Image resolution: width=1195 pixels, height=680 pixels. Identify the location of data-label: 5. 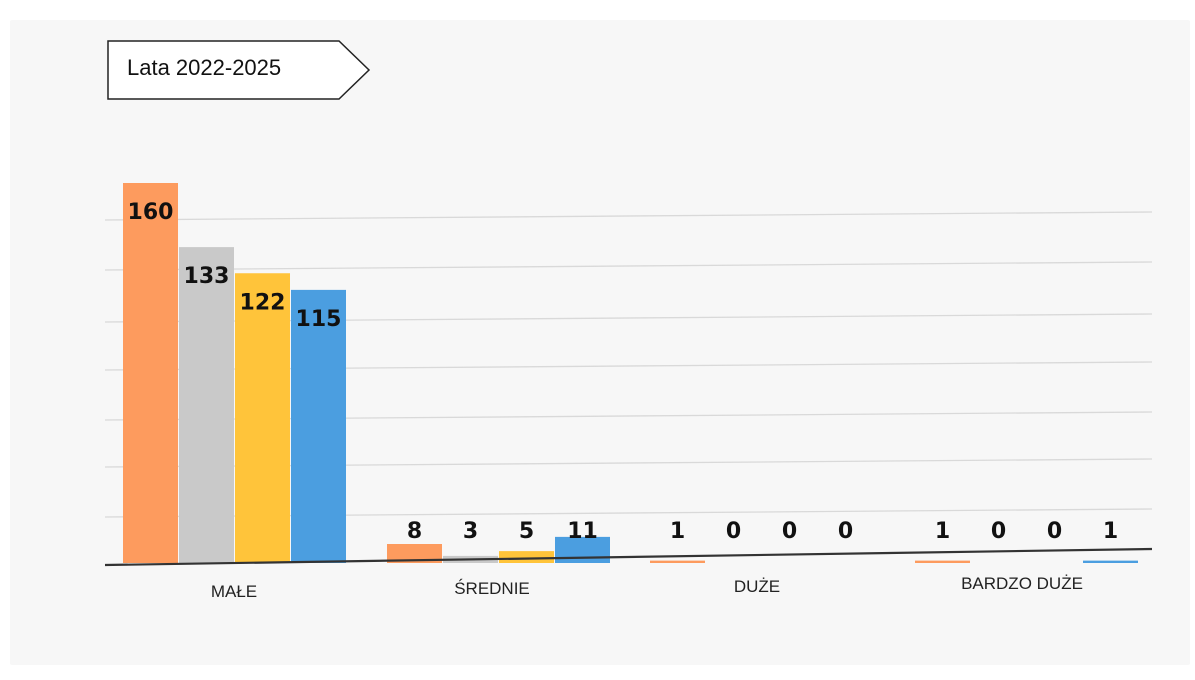
(526, 531).